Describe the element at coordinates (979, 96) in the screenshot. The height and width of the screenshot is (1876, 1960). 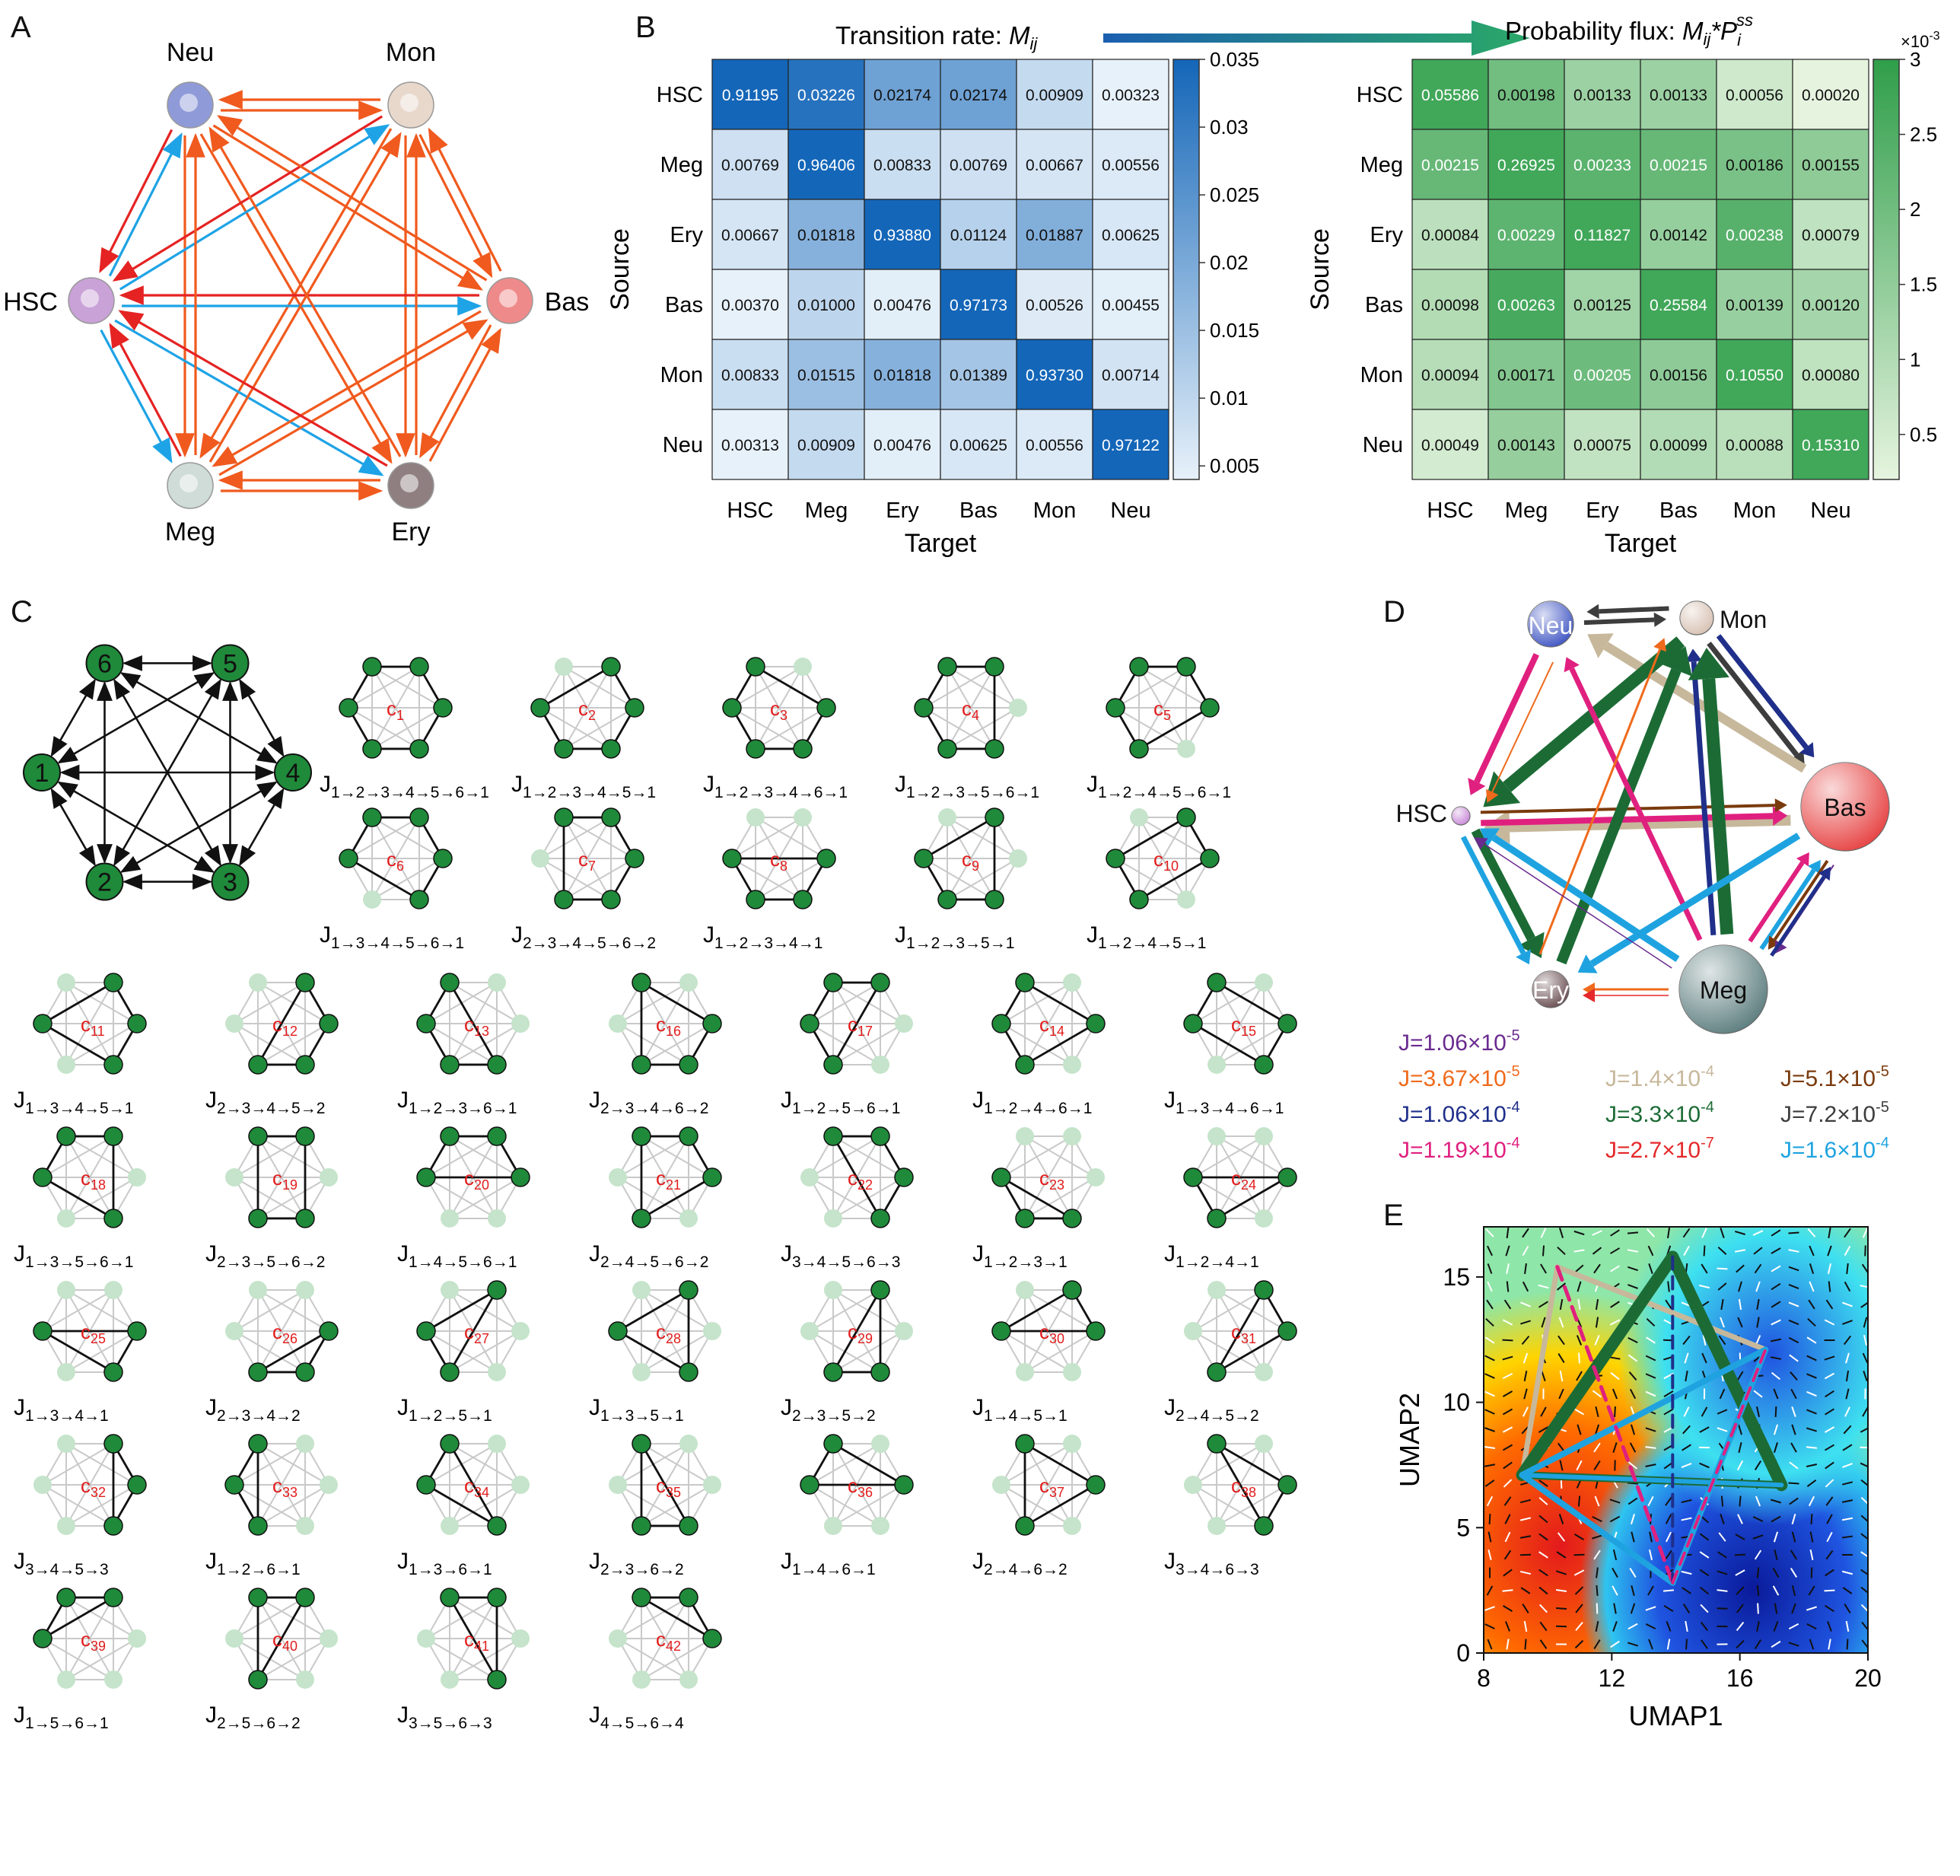
I see `heatmap-cell-value: 0.02174` at that location.